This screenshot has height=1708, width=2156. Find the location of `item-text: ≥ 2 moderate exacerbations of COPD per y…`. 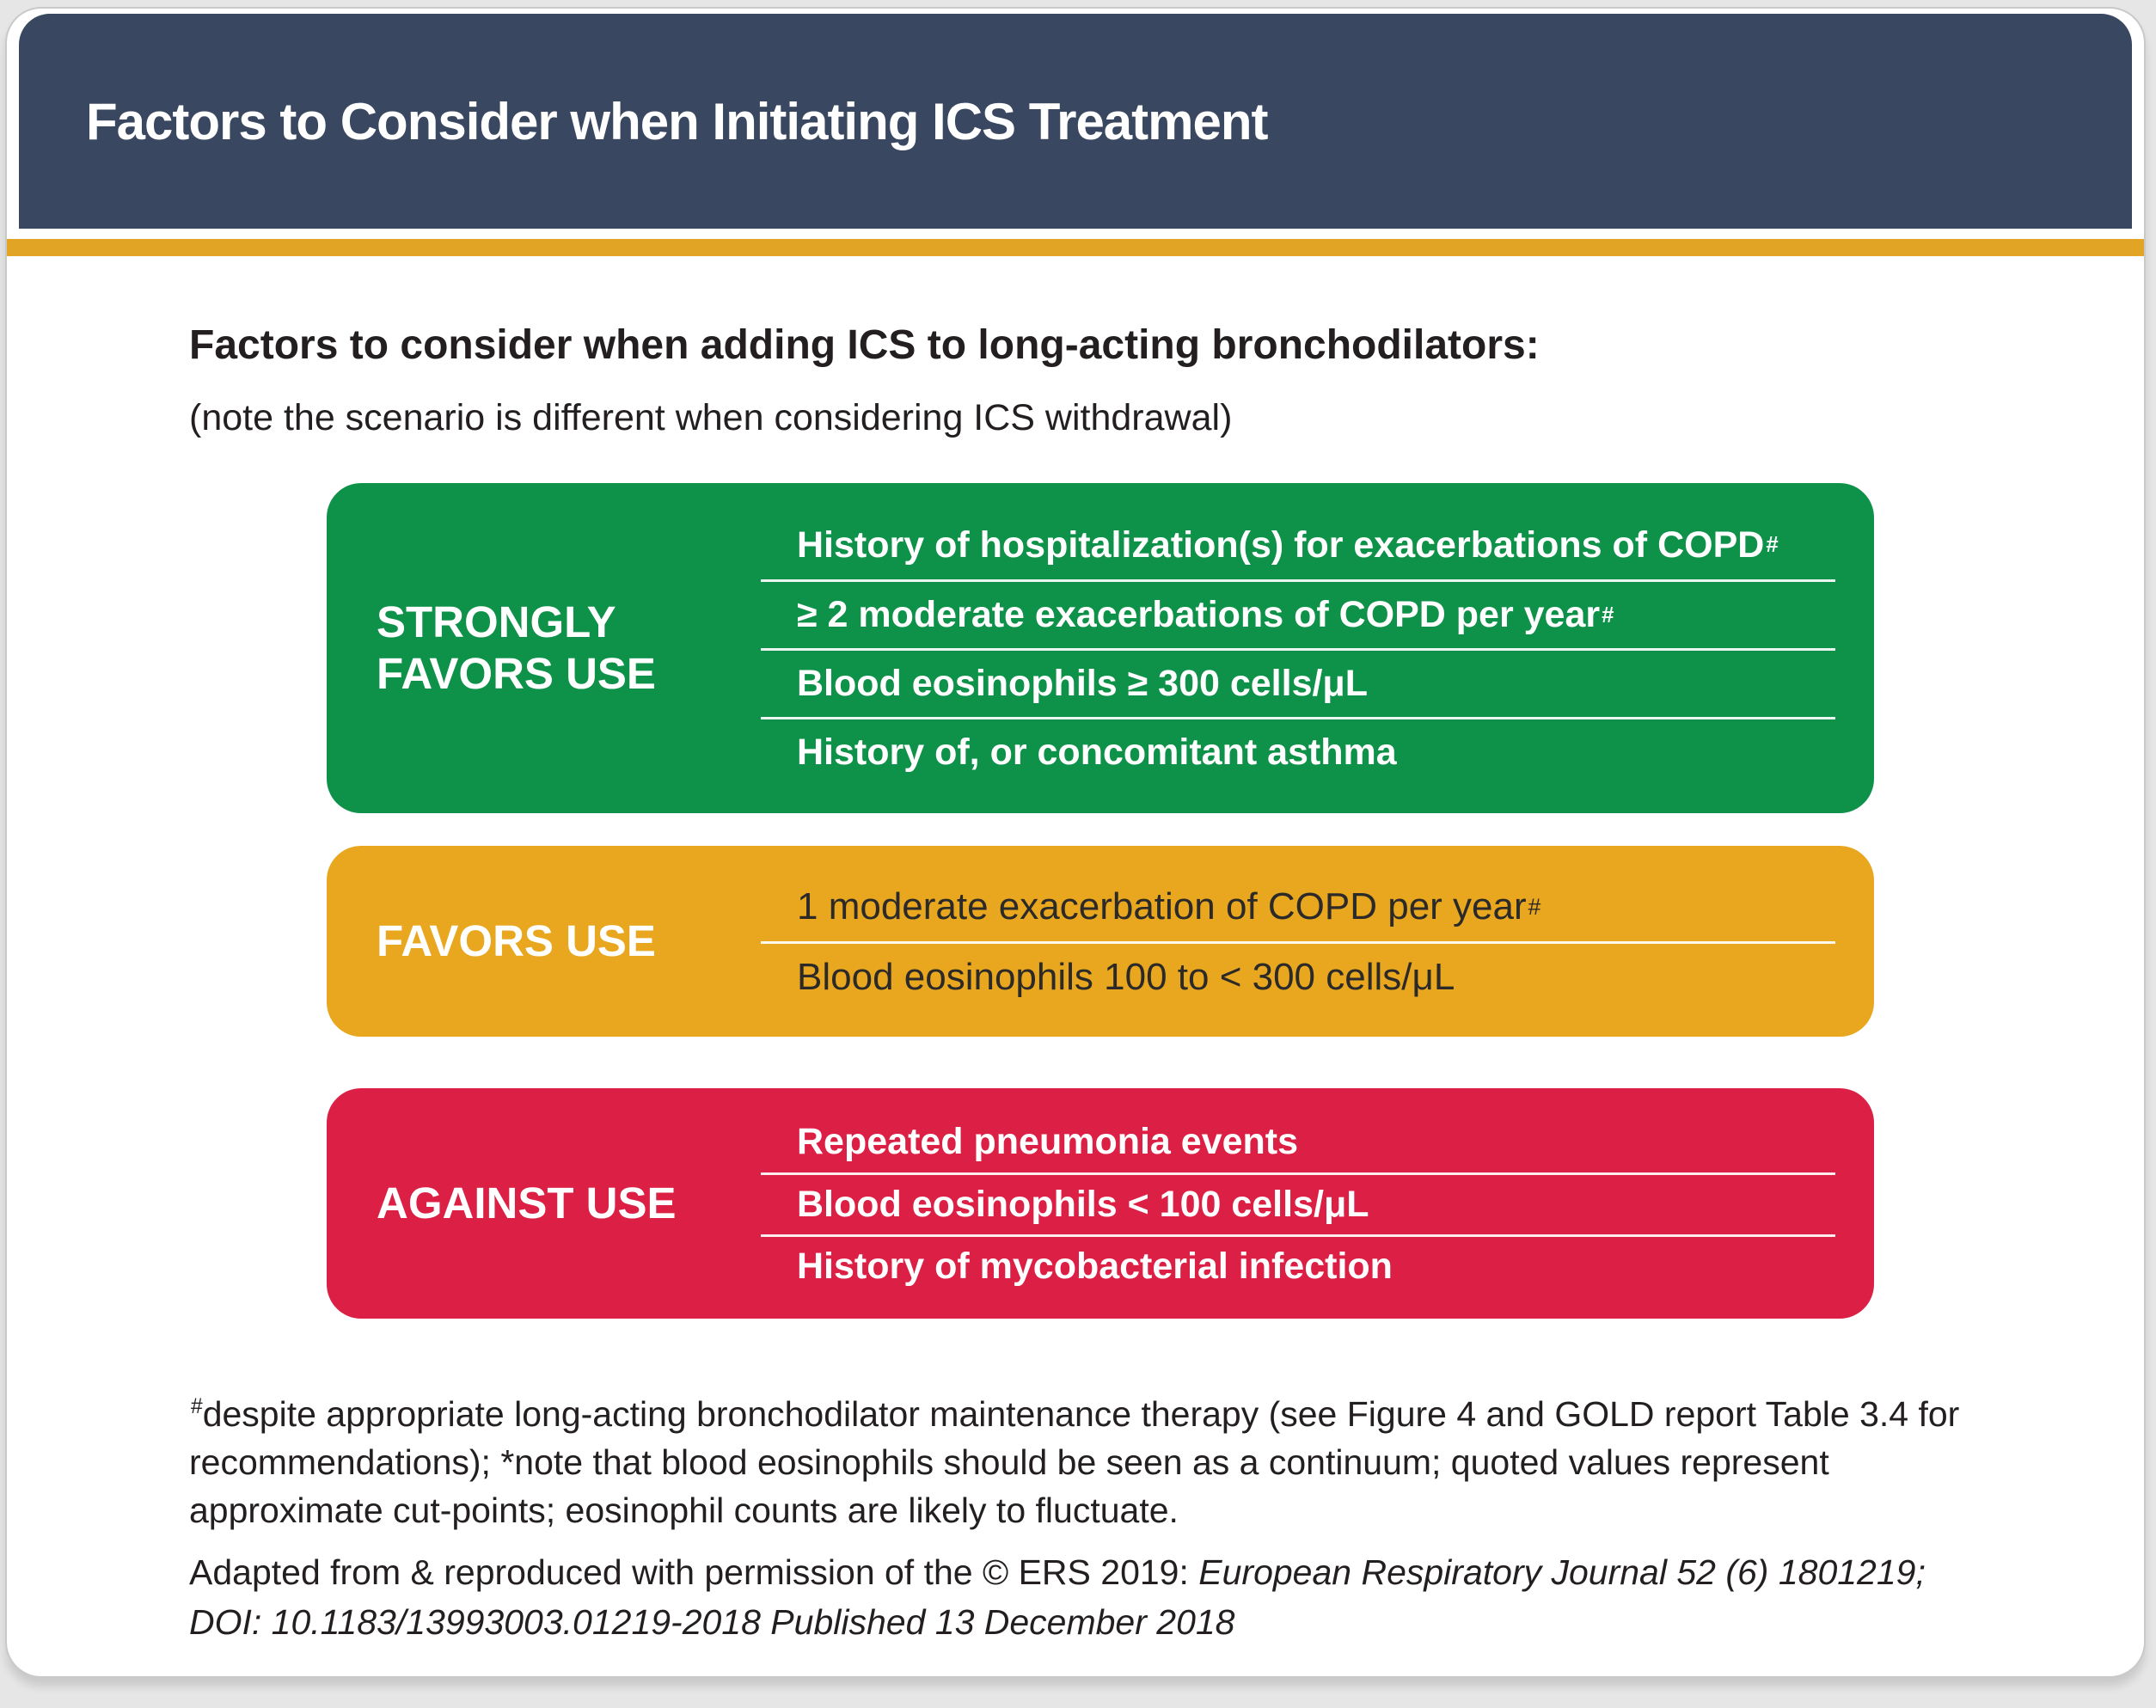

item-text: ≥ 2 moderate exacerbations of COPD per y… is located at coordinates (1199, 614).